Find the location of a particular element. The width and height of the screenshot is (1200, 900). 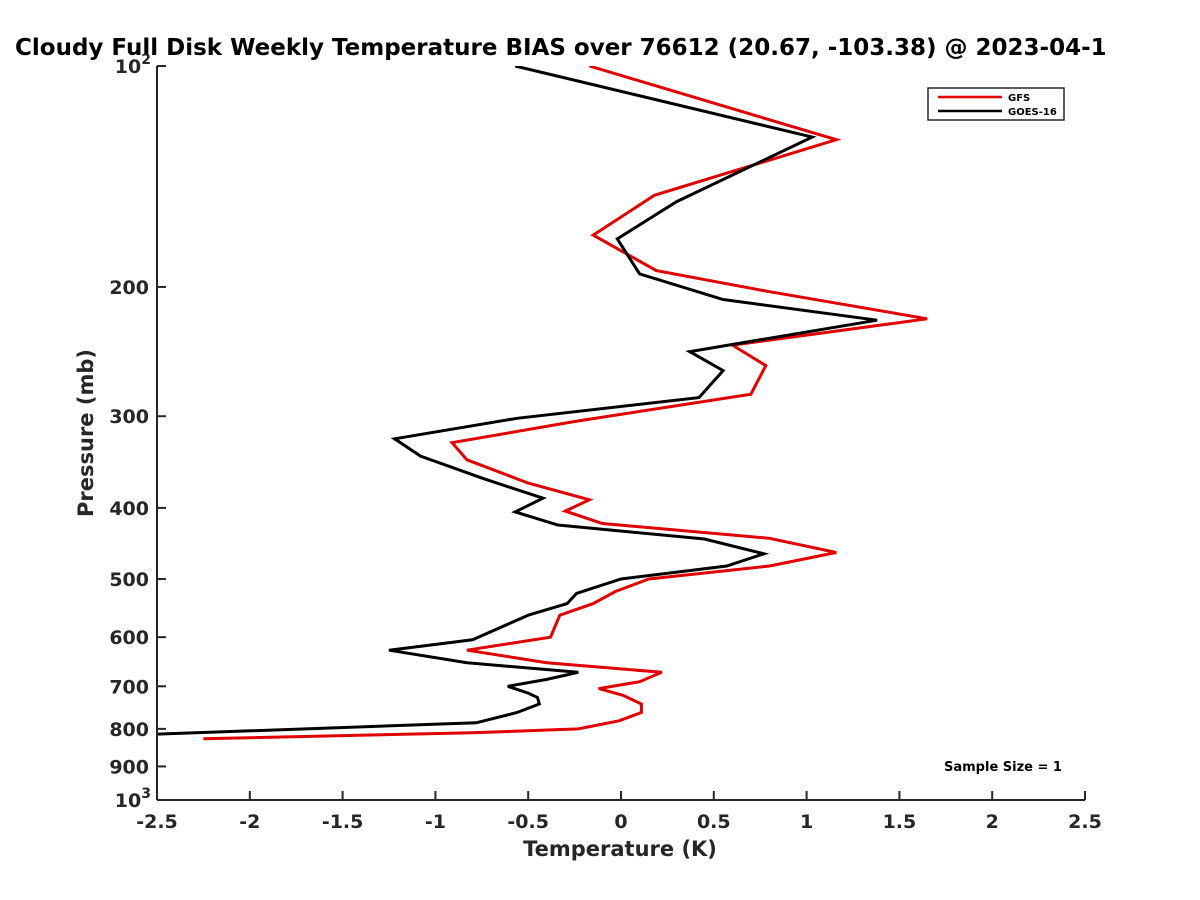

x-axis-ticks: -2.5 -2 -1.5 -1 -0.5 0 0.5 1 1.5 2 2.5 is located at coordinates (619, 812).